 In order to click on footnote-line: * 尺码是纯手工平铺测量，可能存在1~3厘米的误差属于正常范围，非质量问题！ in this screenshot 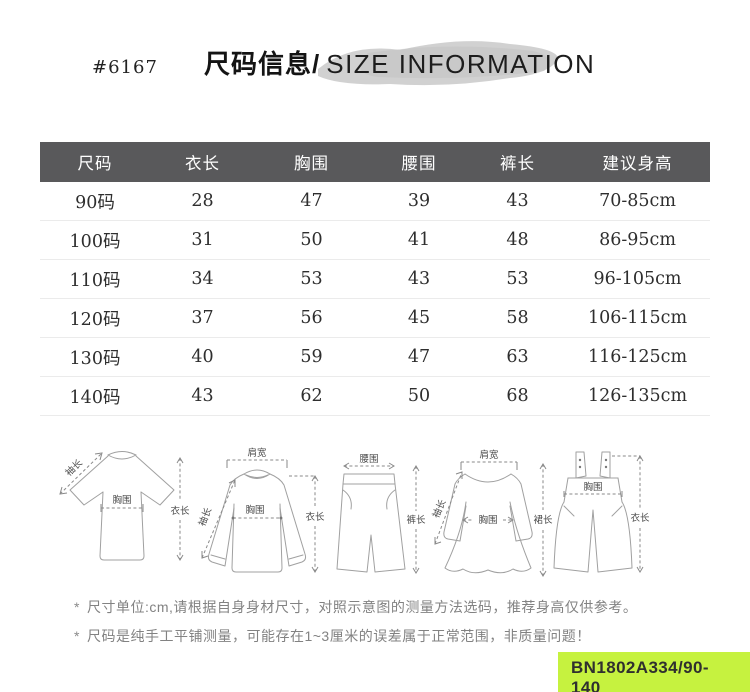, I will do `click(355, 636)`.